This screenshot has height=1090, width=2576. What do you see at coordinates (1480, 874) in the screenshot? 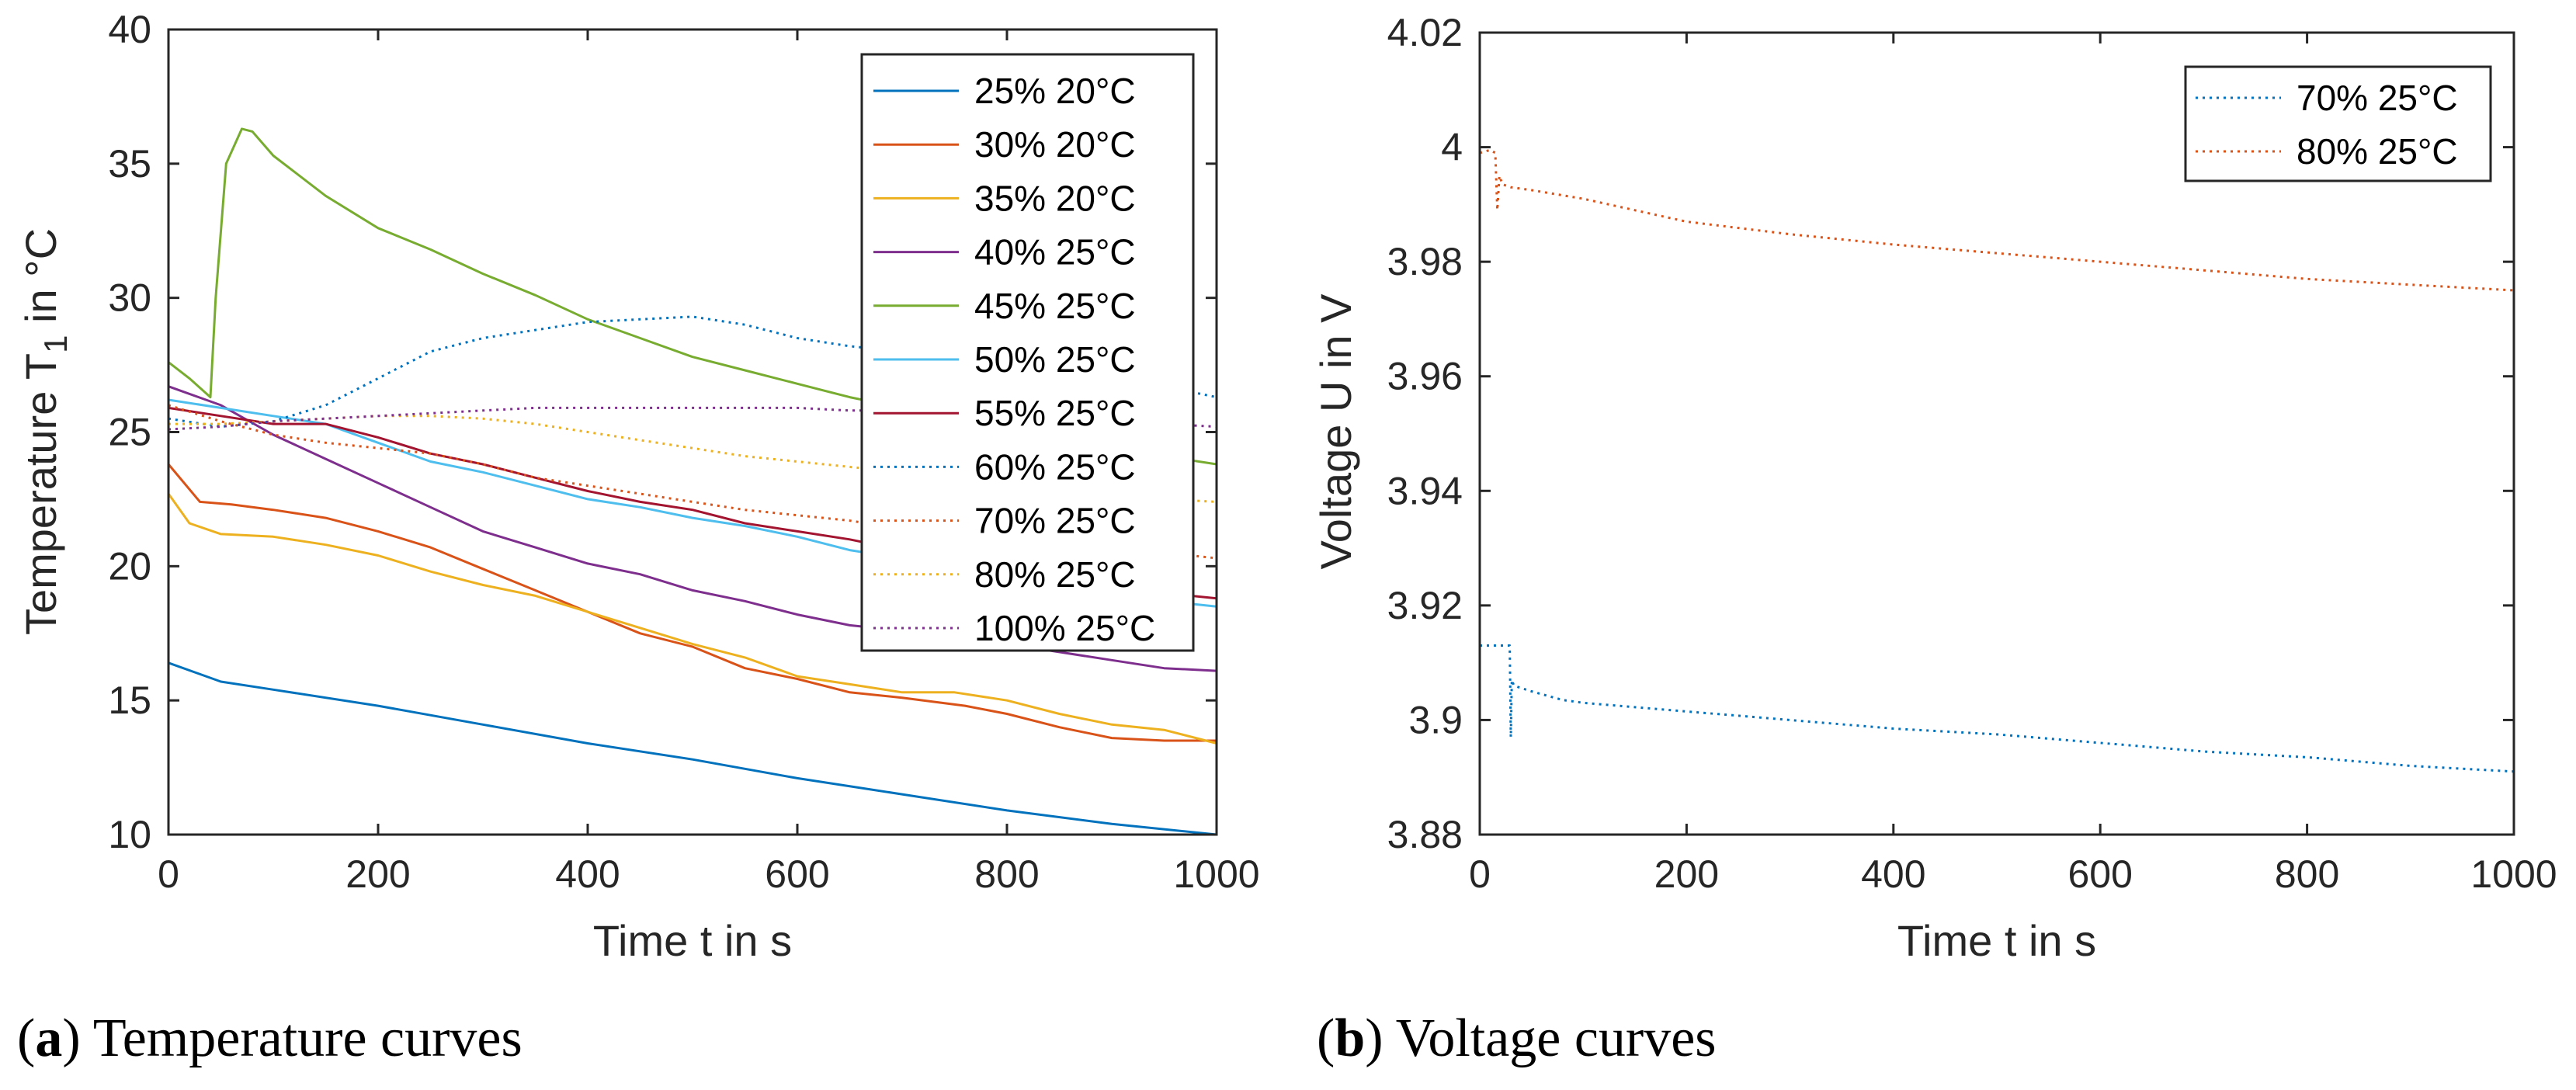
I see `b-x-tick-label: 0` at bounding box center [1480, 874].